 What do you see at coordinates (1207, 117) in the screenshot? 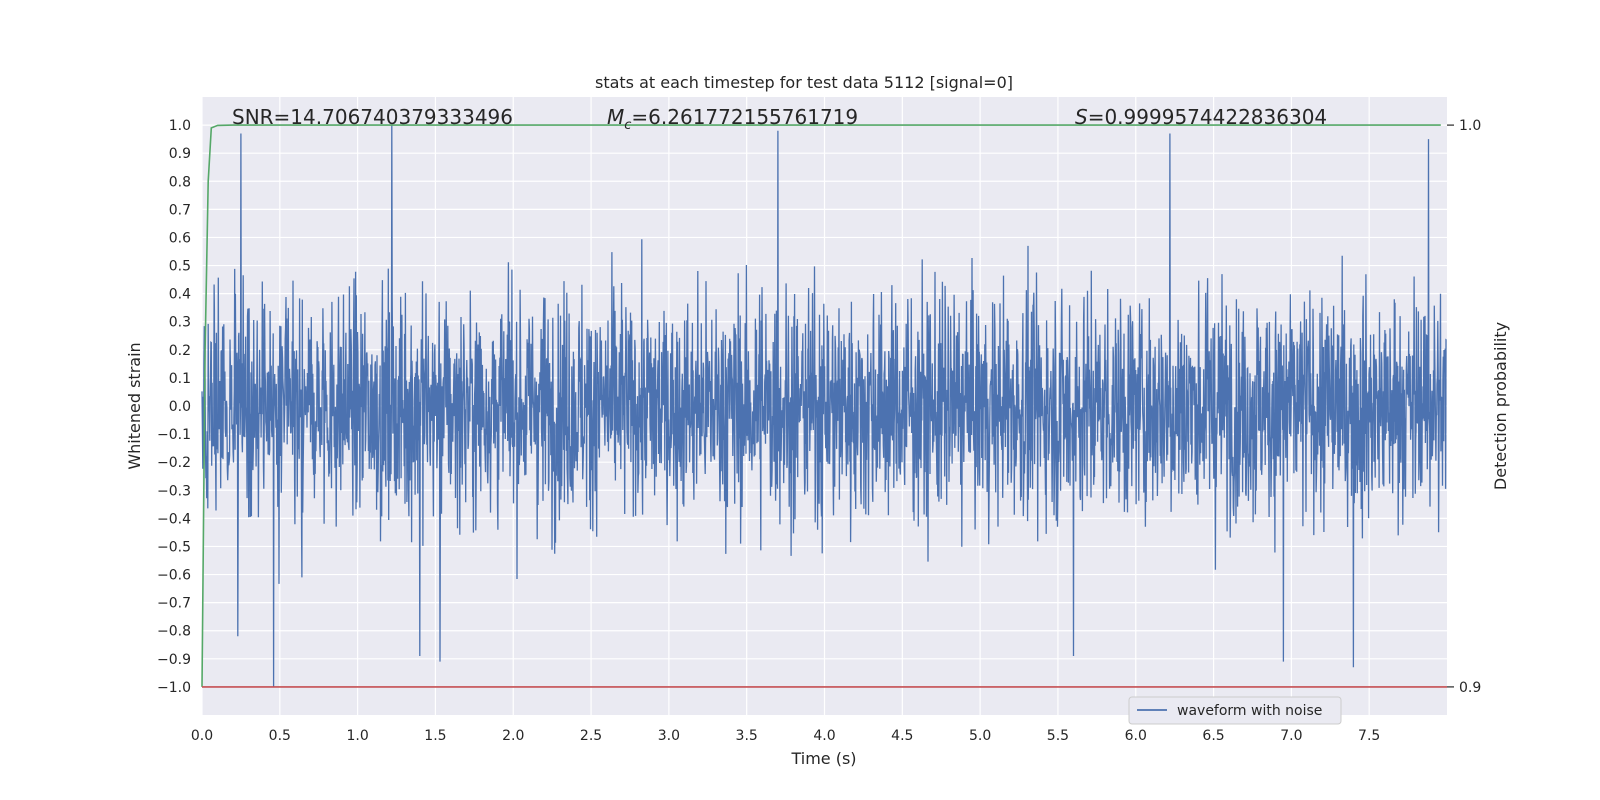
I see `detection-stat-value: =0.9999574422836304` at bounding box center [1207, 117].